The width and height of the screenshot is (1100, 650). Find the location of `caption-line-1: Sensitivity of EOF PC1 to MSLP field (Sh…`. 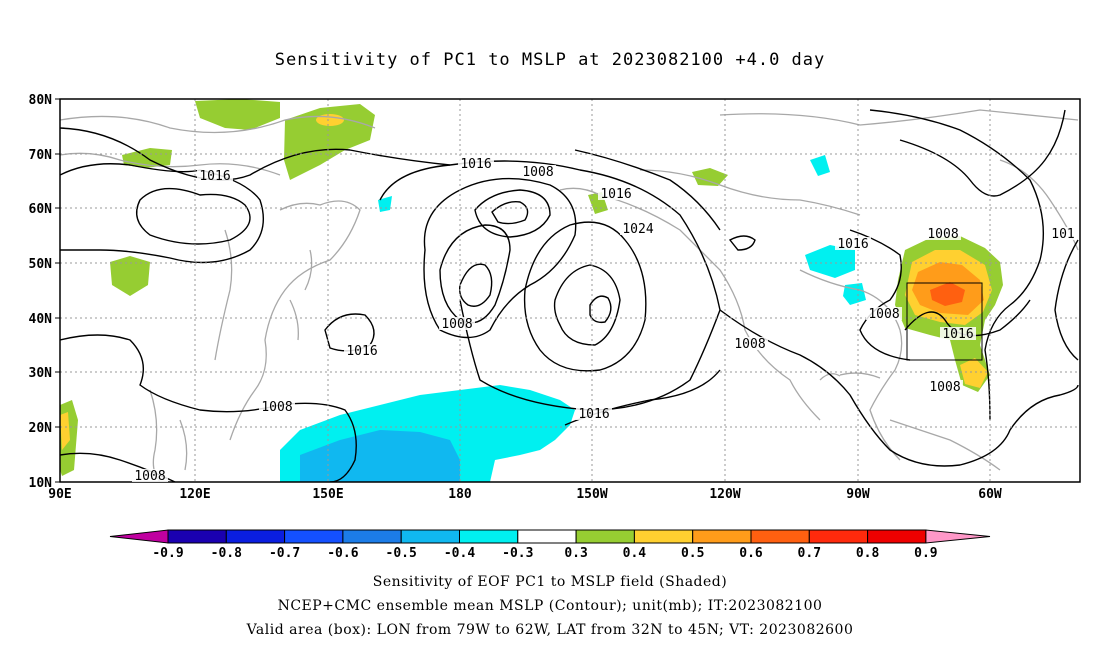

caption-line-1: Sensitivity of EOF PC1 to MSLP field (Sh… is located at coordinates (550, 582).